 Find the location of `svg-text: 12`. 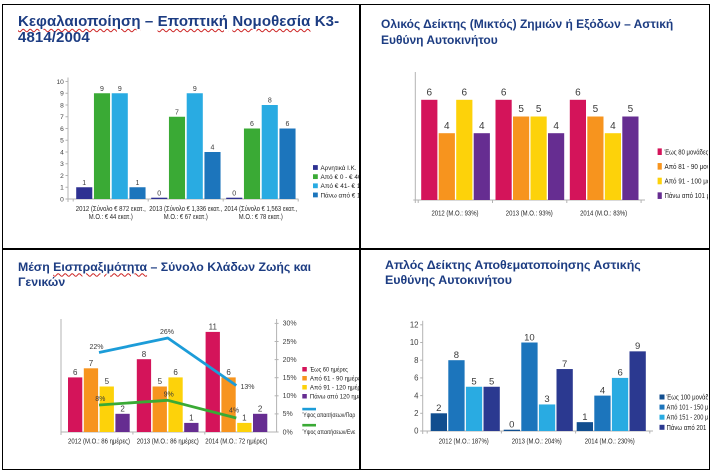

svg-text: 12 is located at coordinates (414, 324).